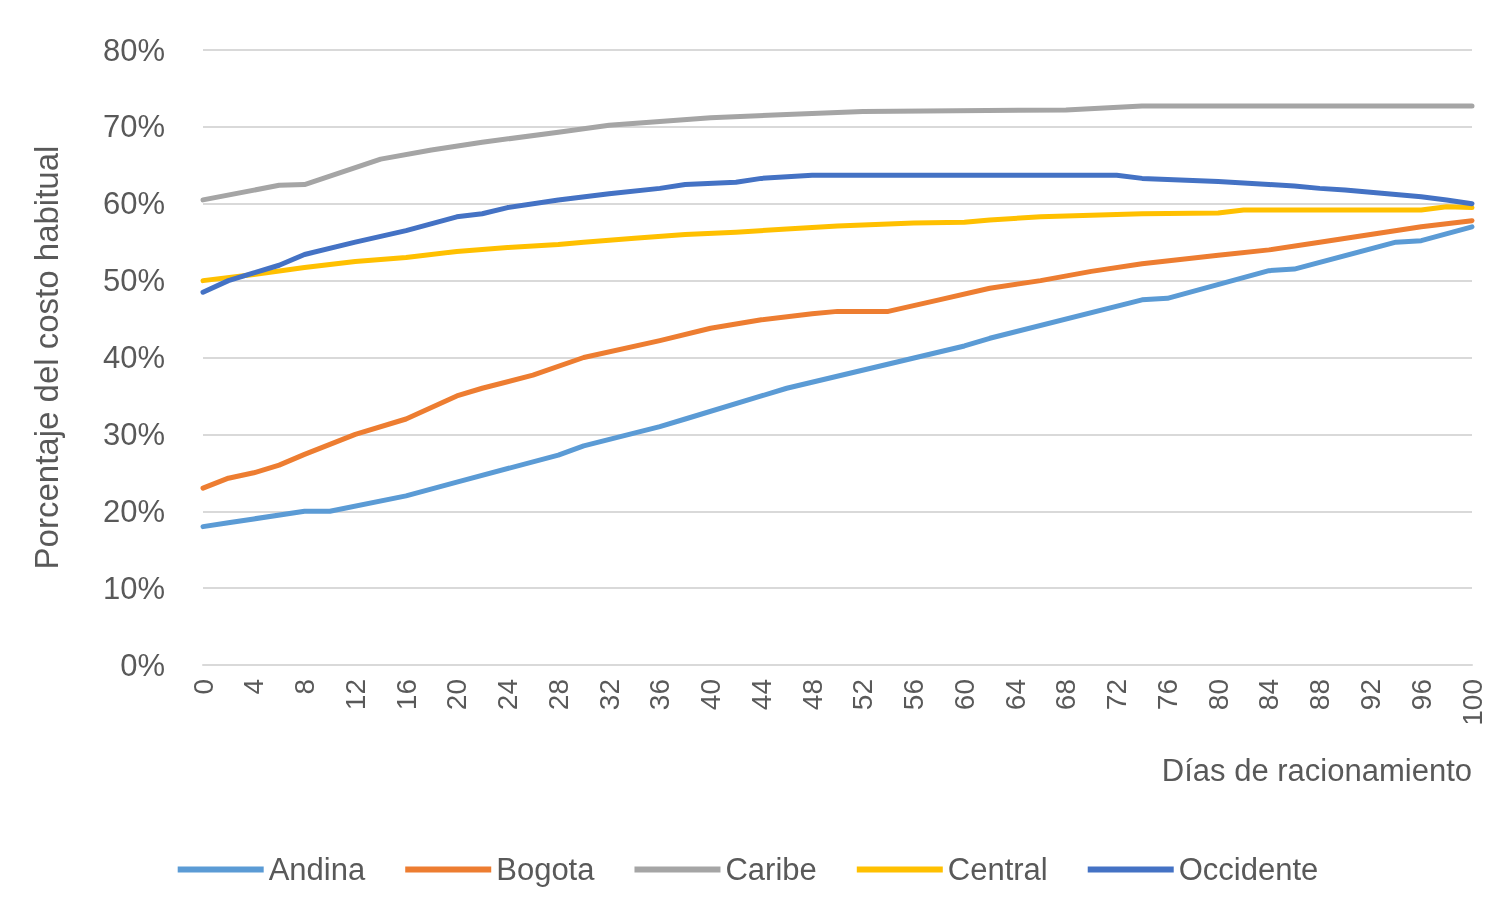  I want to click on x-tick-label: 4, so click(254, 687).